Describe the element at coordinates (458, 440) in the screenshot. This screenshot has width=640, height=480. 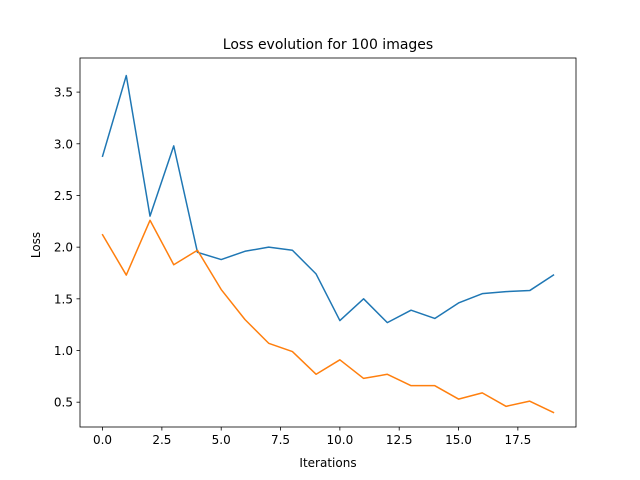
I see `x-tick-label: 15.0` at that location.